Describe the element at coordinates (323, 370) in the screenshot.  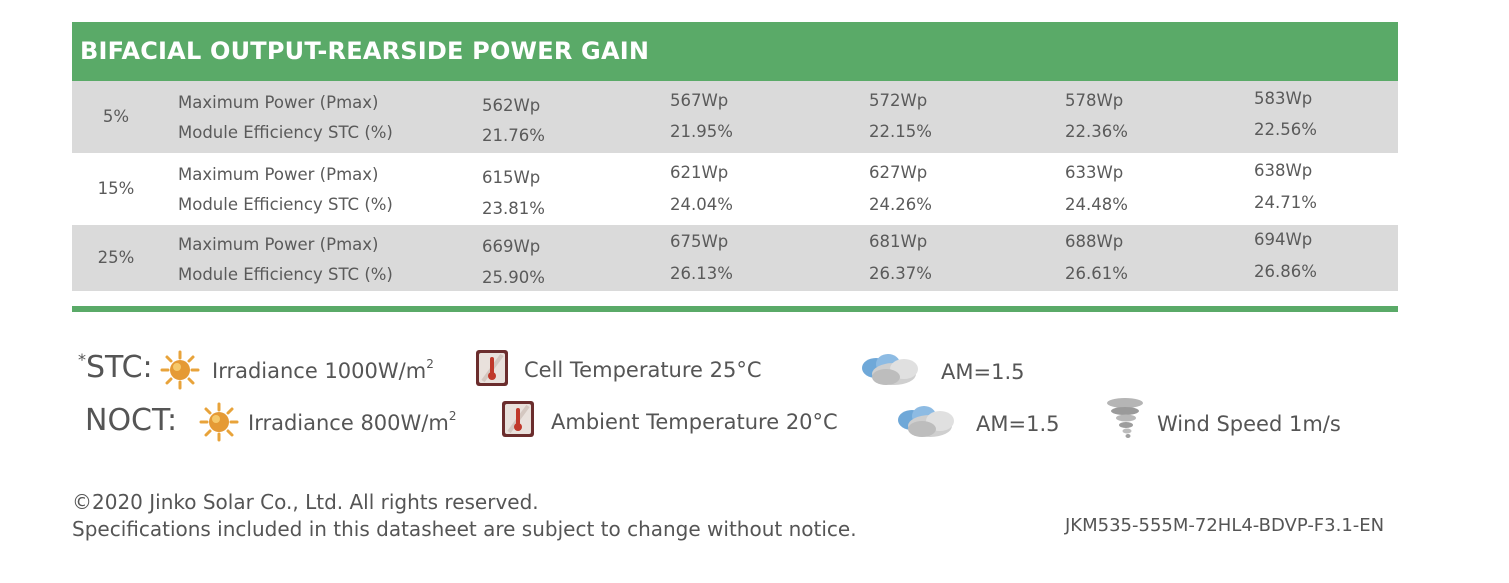
I see `stc-irradiance: Irradiance 1000W/m2` at that location.